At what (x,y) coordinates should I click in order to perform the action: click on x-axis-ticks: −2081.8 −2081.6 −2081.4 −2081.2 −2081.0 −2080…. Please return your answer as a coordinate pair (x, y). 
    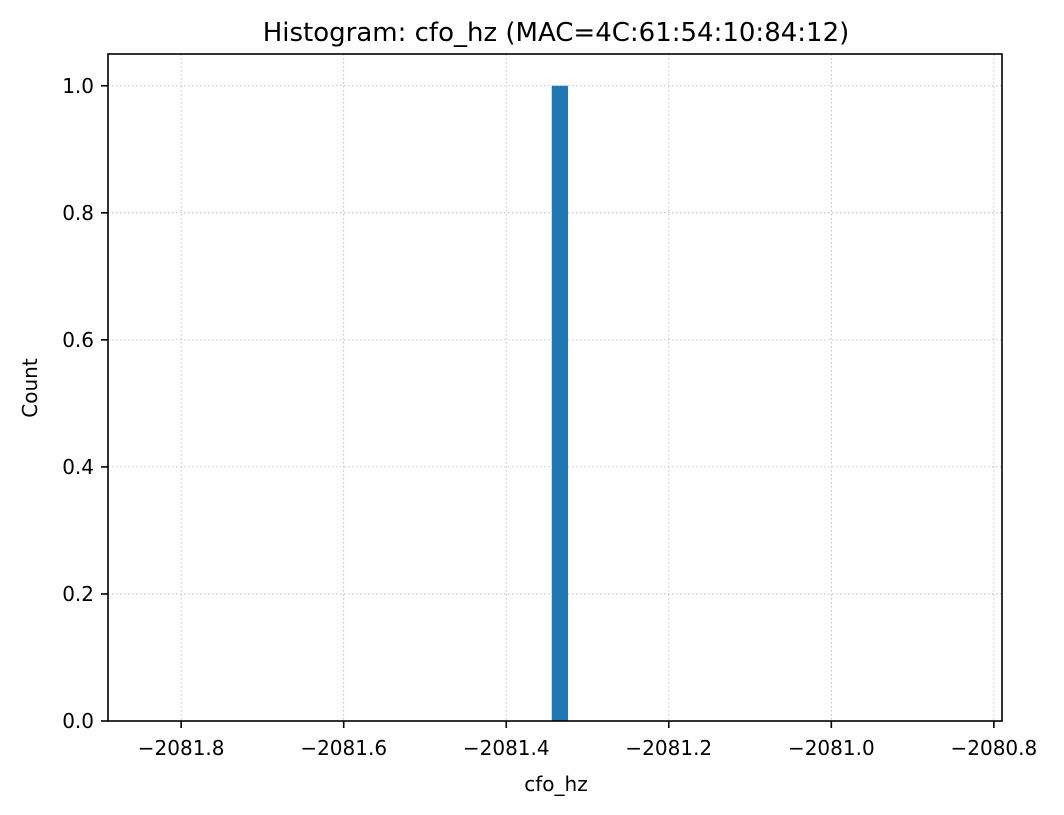
    Looking at the image, I should click on (587, 740).